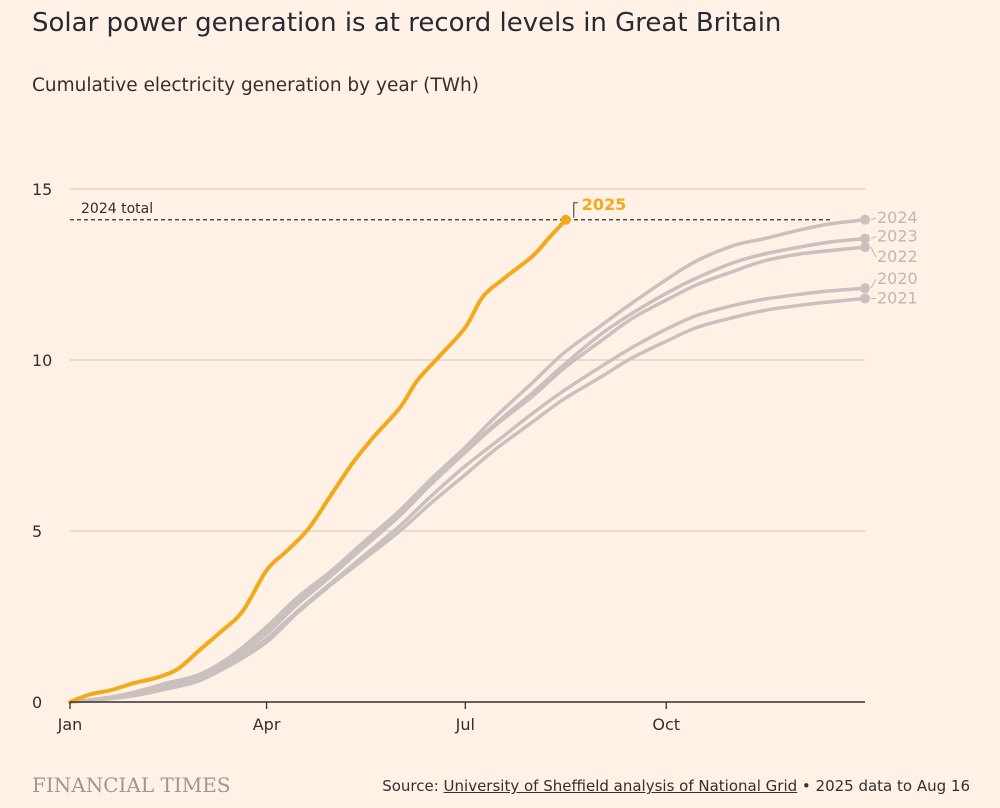 The image size is (1000, 808). Describe the element at coordinates (70, 724) in the screenshot. I see `x-tick-label-jan: Jan` at that location.